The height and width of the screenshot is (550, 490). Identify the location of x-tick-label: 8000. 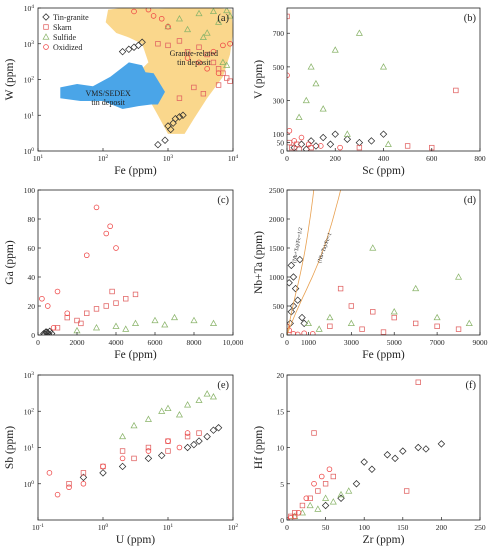
(194, 342).